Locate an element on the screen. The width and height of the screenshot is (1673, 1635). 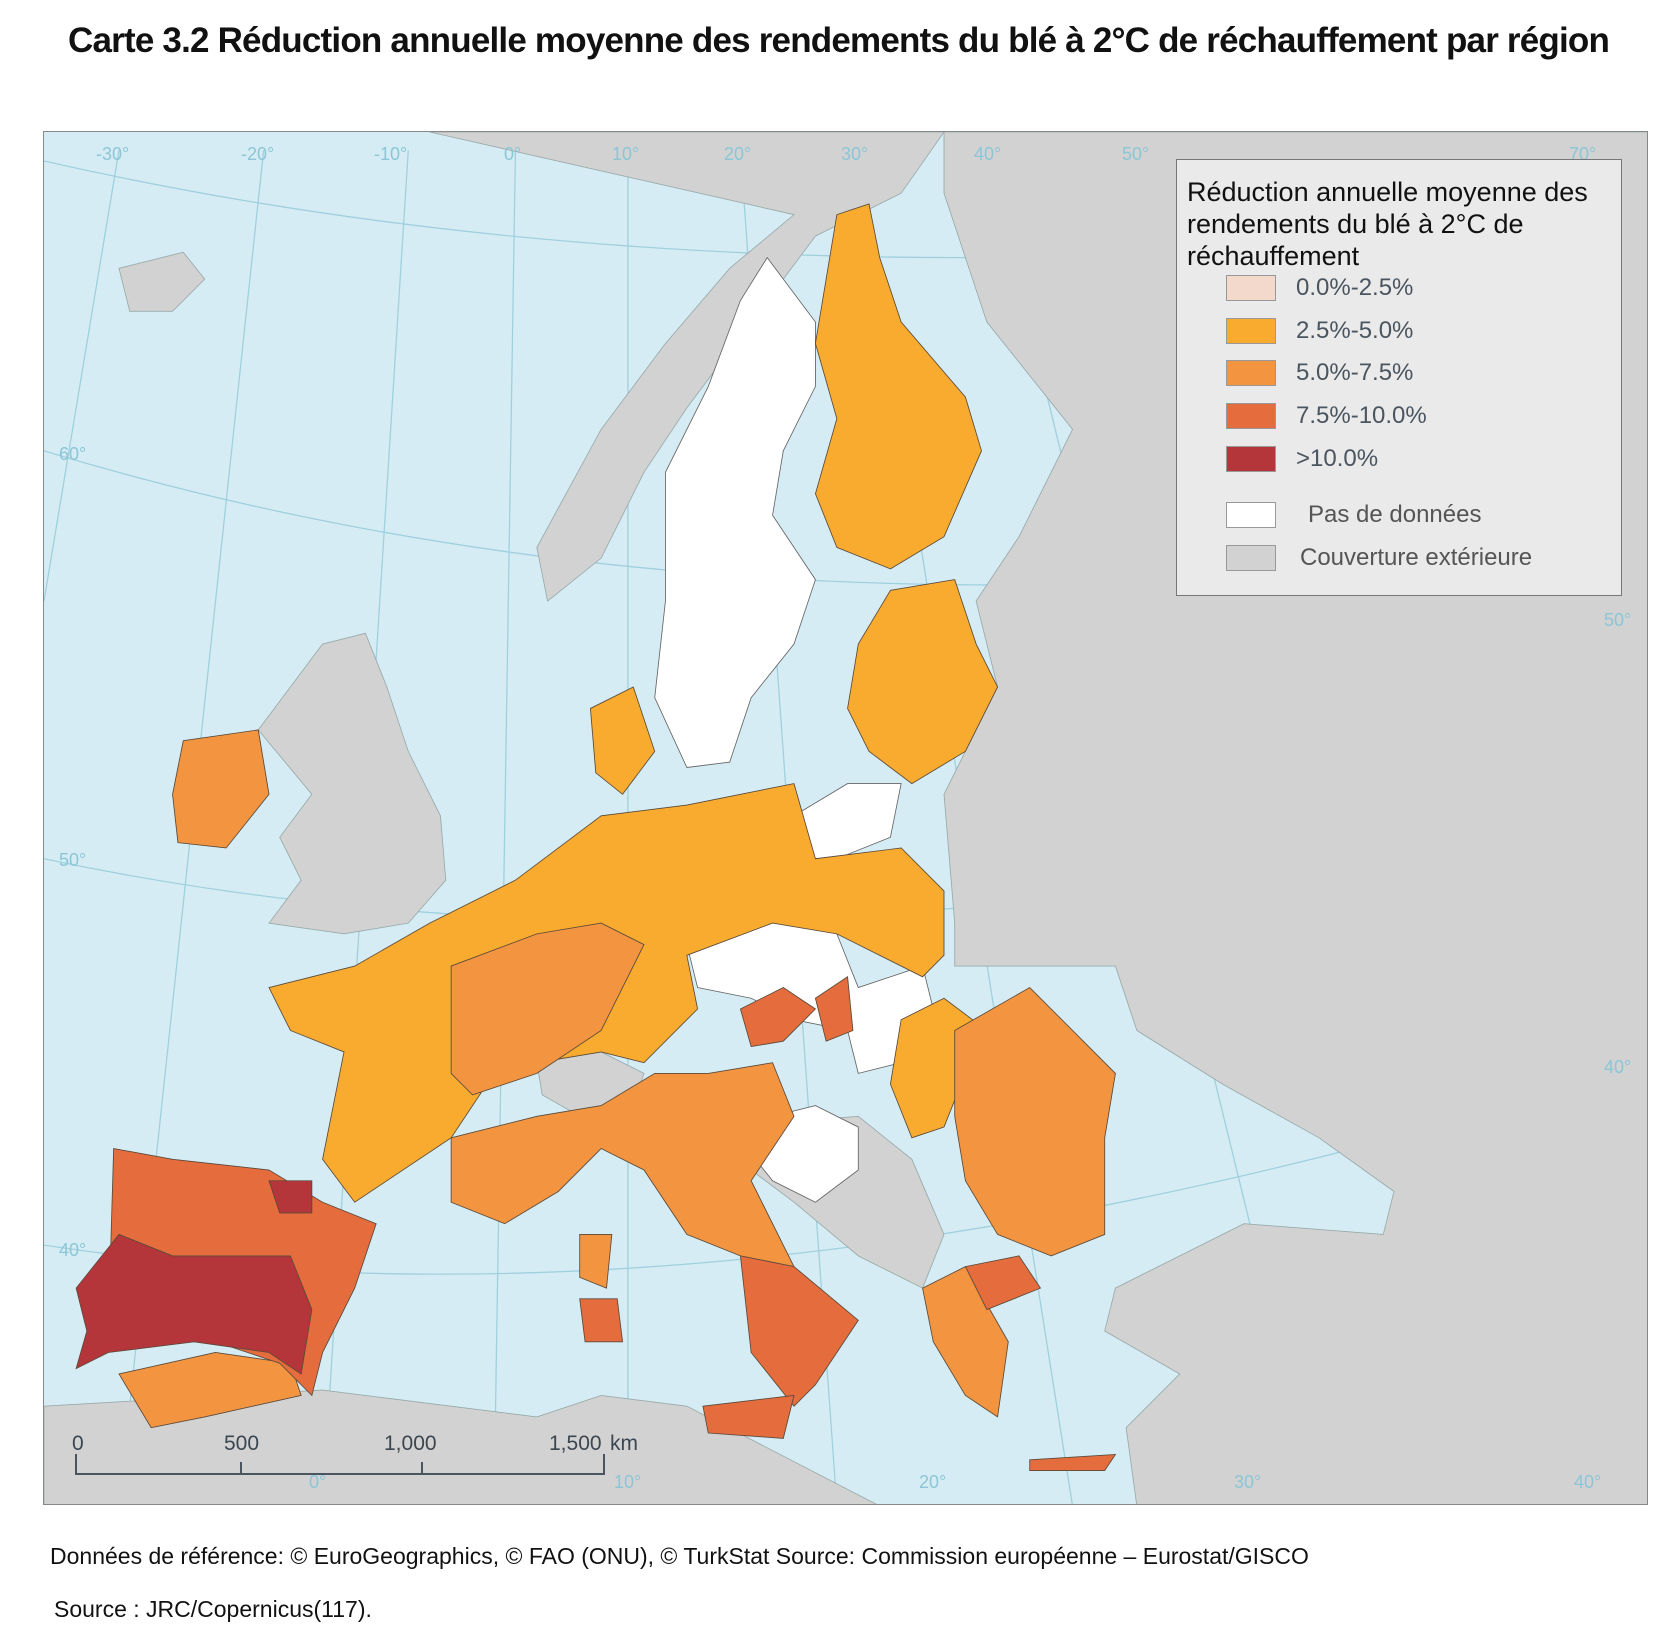
legend-label: 5.0%-7.5% is located at coordinates (1355, 372).